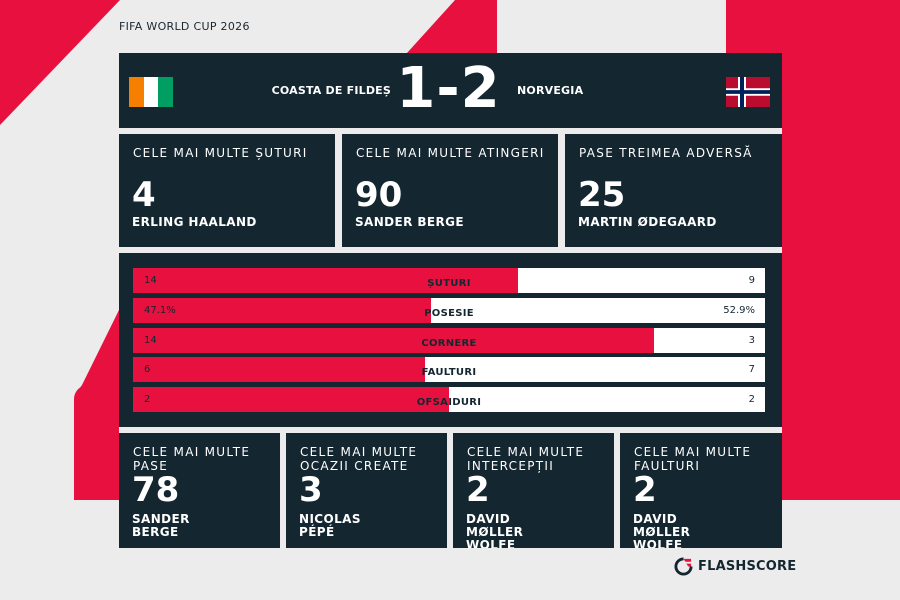 This screenshot has height=600, width=900. Describe the element at coordinates (331, 90) in the screenshot. I see `home-team-name: COASTA DE FILDEȘ` at that location.